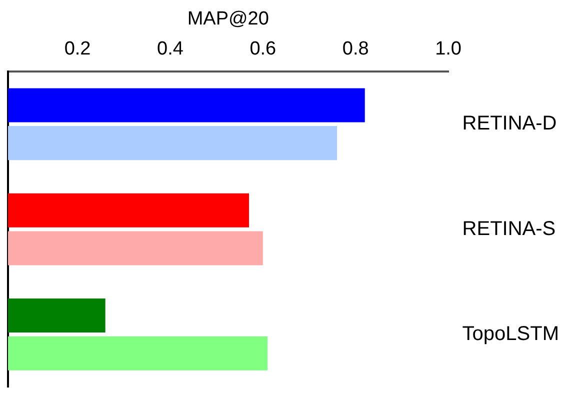 The image size is (569, 405). Describe the element at coordinates (511, 333) in the screenshot. I see `y-tick-label: TopoLSTM` at that location.